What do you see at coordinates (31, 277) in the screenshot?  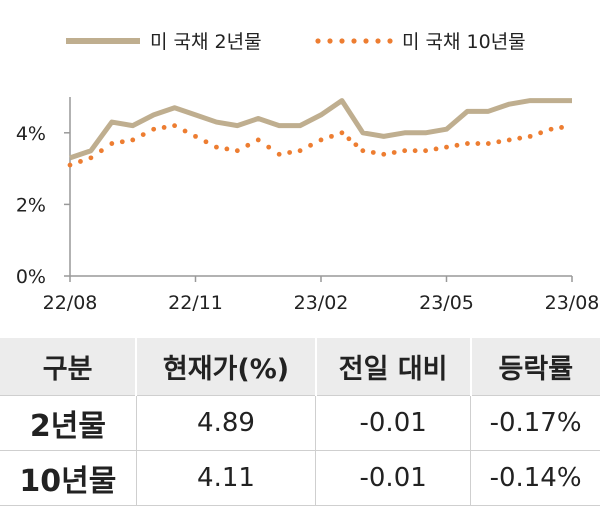 I see `y-tick-label: 0%` at bounding box center [31, 277].